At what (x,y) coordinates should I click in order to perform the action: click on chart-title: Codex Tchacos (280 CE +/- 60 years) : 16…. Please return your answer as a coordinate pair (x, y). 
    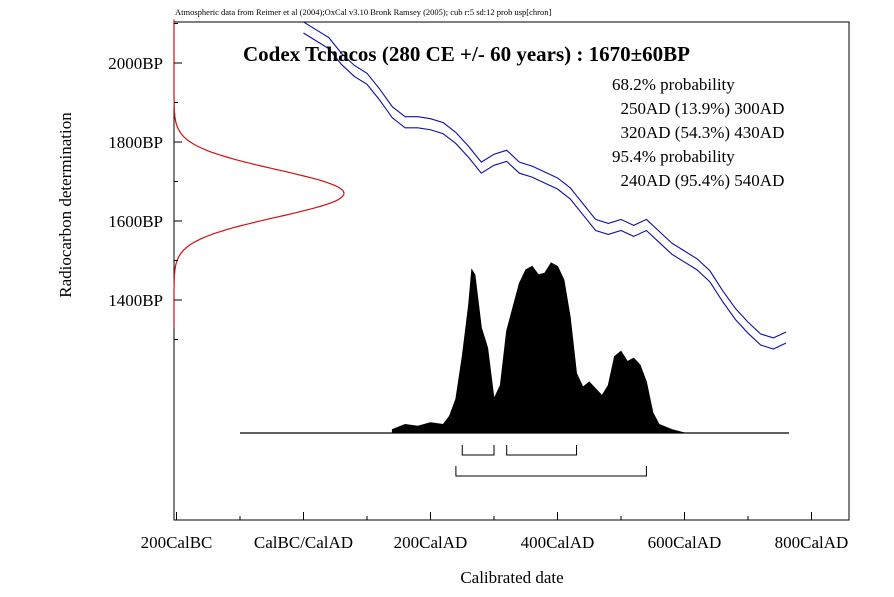
    Looking at the image, I should click on (466, 54).